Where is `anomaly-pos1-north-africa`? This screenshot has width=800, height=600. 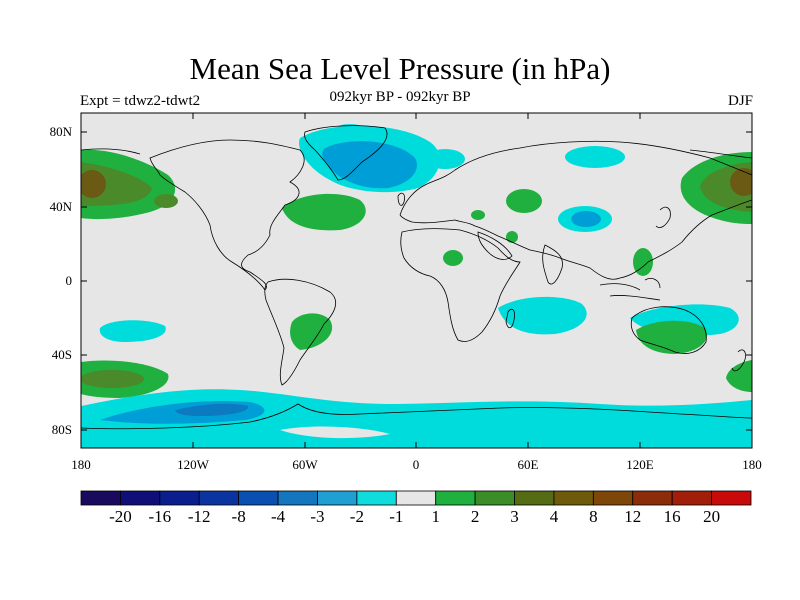
anomaly-pos1-north-africa is located at coordinates (453, 258).